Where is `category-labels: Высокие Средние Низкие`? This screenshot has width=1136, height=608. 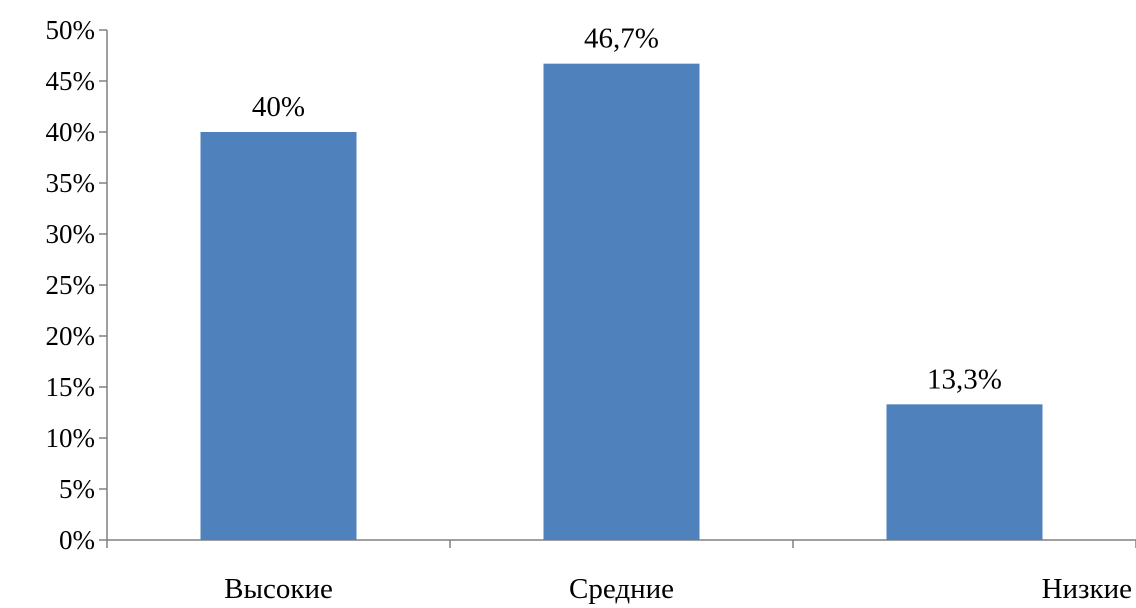
category-labels: Высокие Средние Низкие is located at coordinates (678, 589).